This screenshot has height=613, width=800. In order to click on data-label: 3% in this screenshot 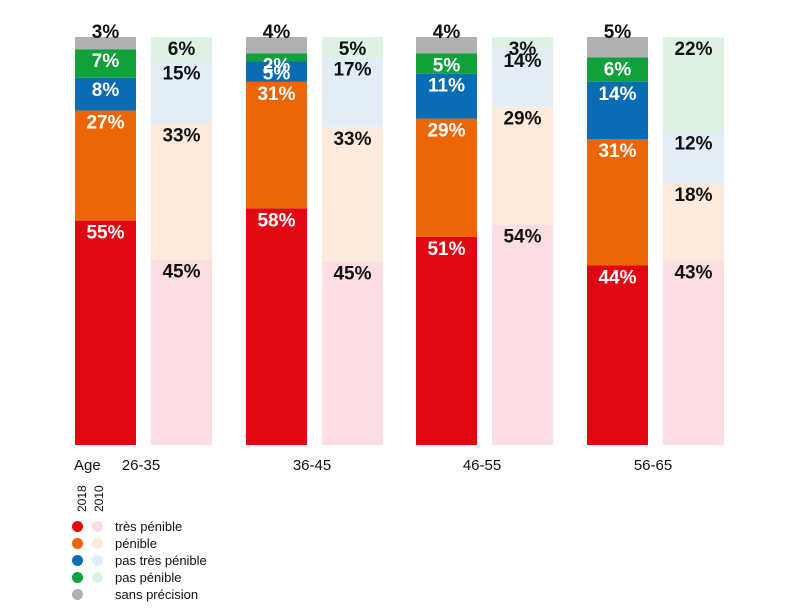, I will do `click(523, 49)`.